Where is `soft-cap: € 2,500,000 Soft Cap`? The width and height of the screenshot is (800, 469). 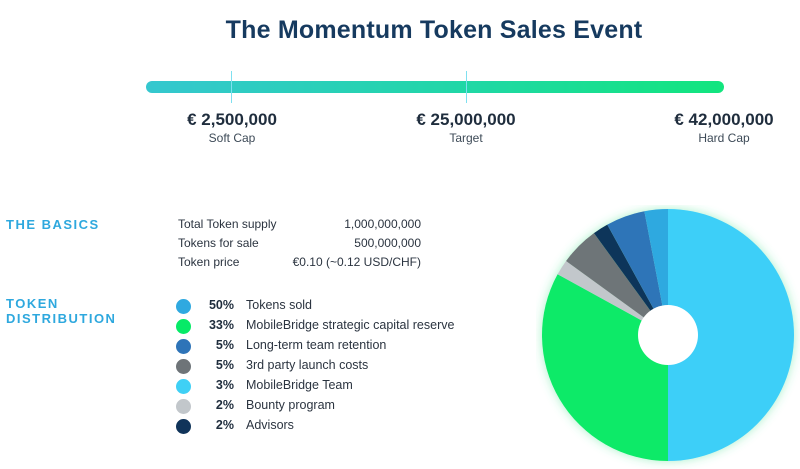 soft-cap: € 2,500,000 Soft Cap is located at coordinates (232, 127).